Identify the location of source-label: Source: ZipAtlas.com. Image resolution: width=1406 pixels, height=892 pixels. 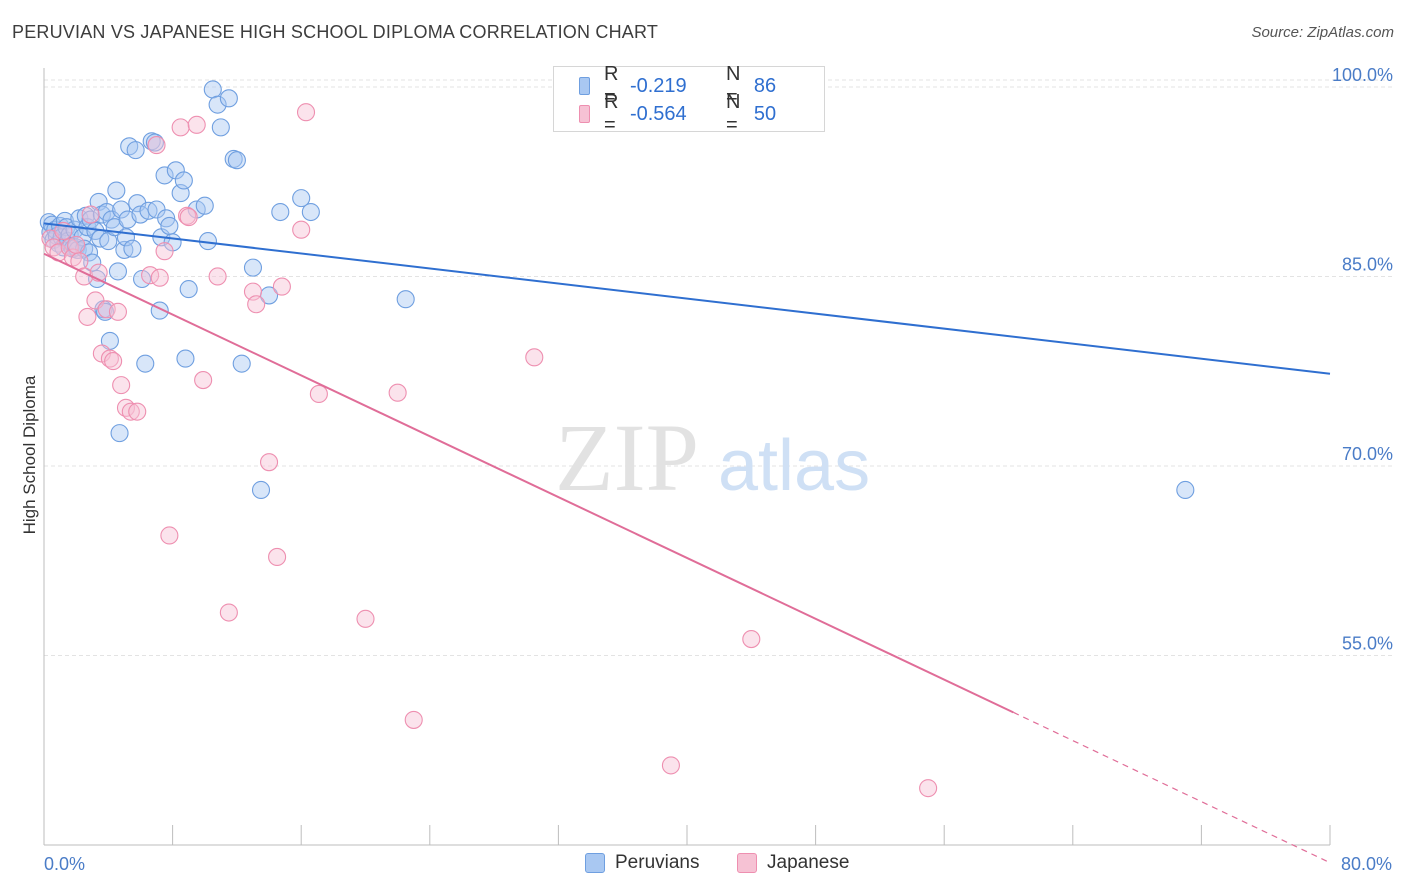
(1322, 32).